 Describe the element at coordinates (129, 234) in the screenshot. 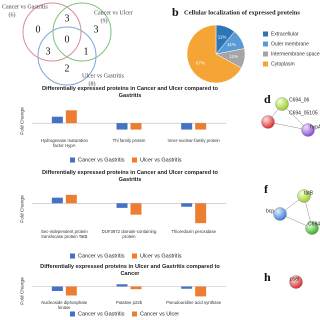

I see `x-tick-label: DUF3972 domain-containing protein` at that location.